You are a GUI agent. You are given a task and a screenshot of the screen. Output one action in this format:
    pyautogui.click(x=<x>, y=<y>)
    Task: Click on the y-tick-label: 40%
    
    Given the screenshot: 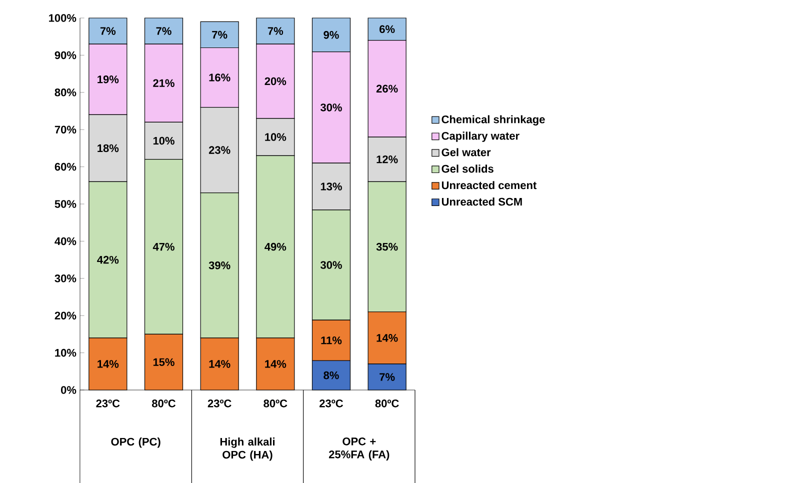 What is the action you would take?
    pyautogui.click(x=65, y=241)
    